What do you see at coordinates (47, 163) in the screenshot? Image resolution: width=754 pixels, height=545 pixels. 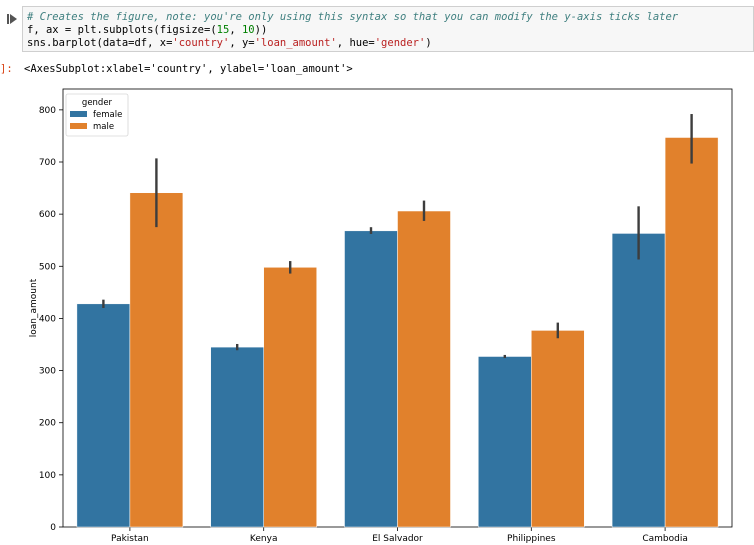 I see `y-tick-label: 700` at bounding box center [47, 163].